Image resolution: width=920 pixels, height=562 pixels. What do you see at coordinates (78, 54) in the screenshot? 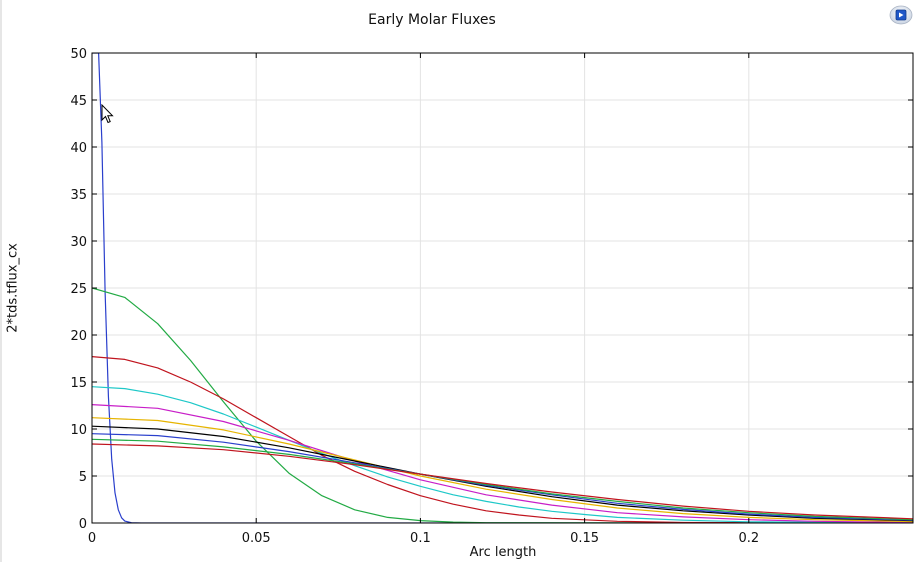
I see `y-tick-label: 50` at bounding box center [78, 54].